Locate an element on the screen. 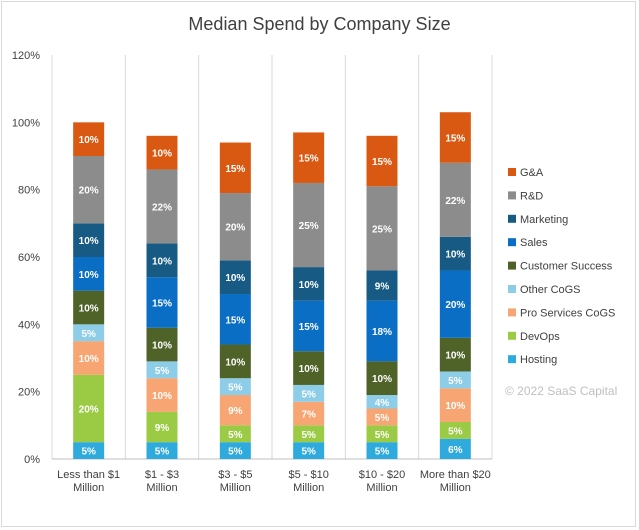 The width and height of the screenshot is (639, 530). chart-title: Median Spend by Company Size is located at coordinates (319, 24).